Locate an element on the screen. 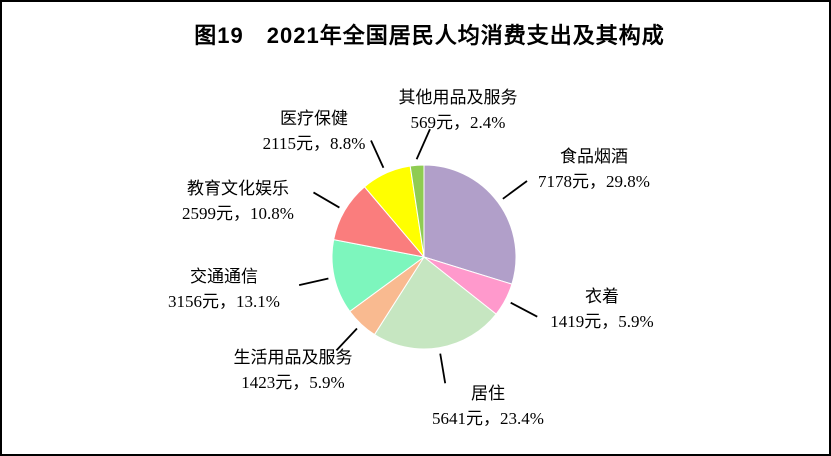 Image resolution: width=831 pixels, height=456 pixels. slice-value: 2599元，10.8% is located at coordinates (238, 213).